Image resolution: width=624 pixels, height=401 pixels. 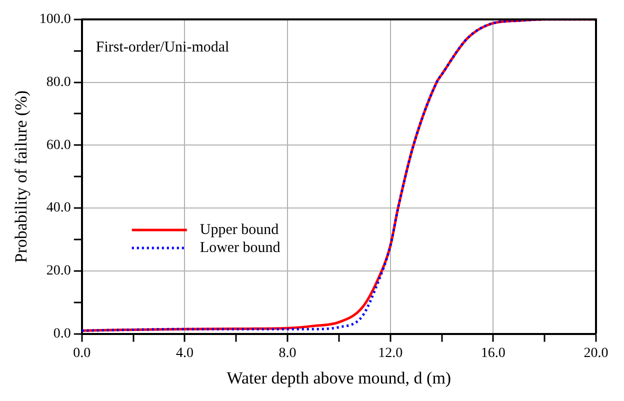 What do you see at coordinates (240, 230) in the screenshot?
I see `legend-label: Upper bound` at bounding box center [240, 230].